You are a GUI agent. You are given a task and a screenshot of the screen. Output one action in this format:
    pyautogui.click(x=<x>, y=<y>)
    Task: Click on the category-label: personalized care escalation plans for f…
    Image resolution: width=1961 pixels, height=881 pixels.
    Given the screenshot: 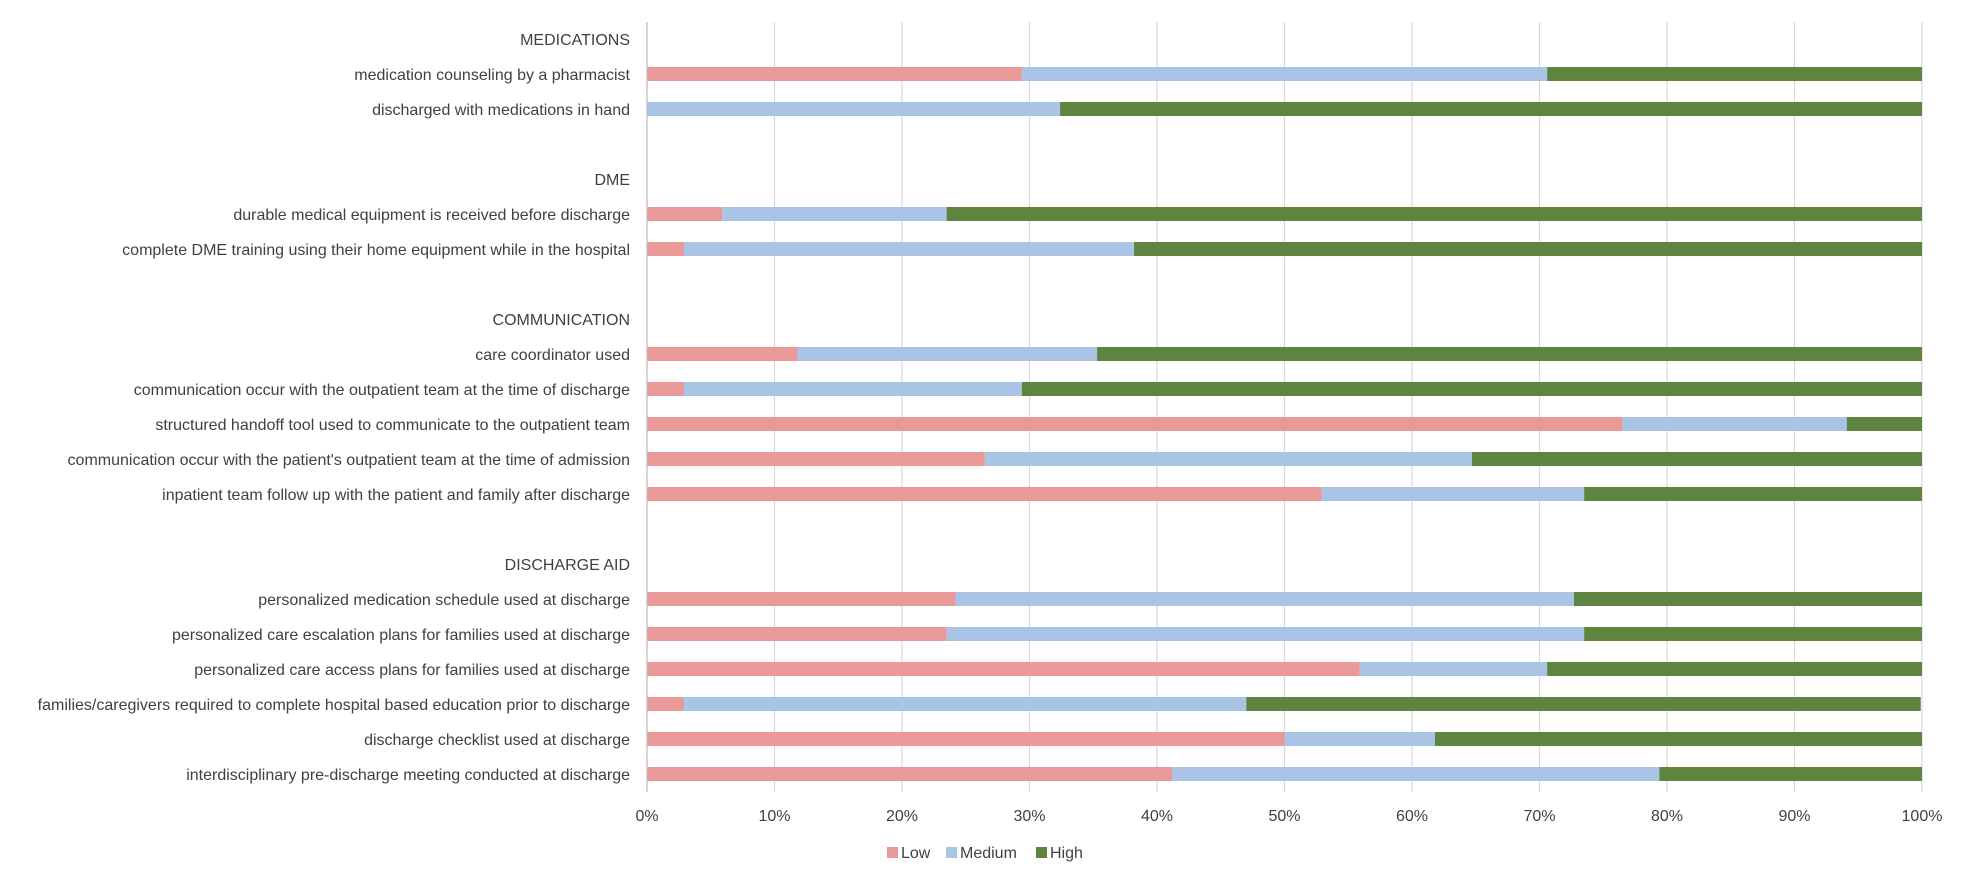 What is the action you would take?
    pyautogui.click(x=401, y=635)
    